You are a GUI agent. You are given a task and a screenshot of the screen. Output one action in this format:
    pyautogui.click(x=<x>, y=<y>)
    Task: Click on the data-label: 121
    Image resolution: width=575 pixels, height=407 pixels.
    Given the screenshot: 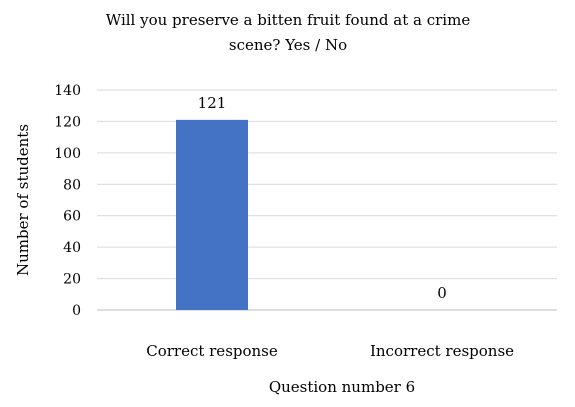 What is the action you would take?
    pyautogui.click(x=212, y=103)
    